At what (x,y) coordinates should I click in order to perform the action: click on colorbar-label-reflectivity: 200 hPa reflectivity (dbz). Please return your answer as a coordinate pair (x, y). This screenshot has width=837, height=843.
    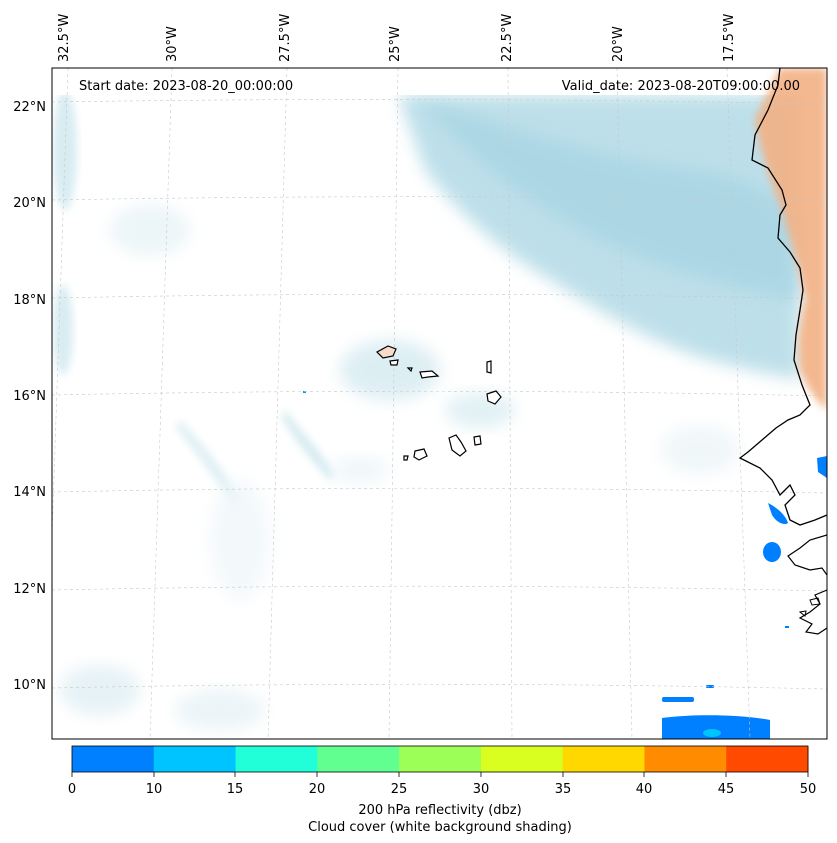
    Looking at the image, I should click on (439, 810).